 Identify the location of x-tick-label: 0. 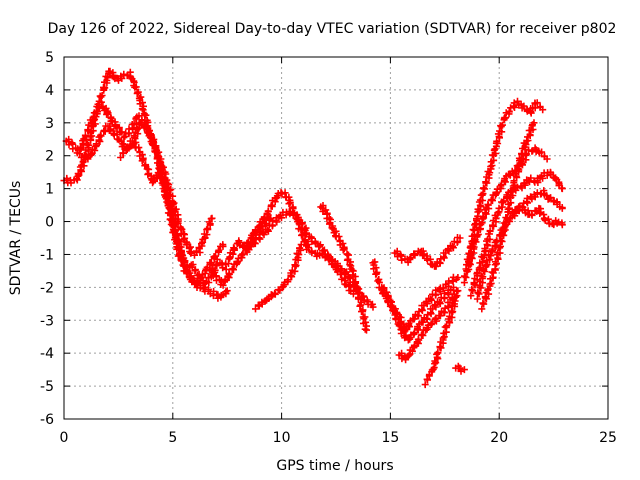
(64, 438).